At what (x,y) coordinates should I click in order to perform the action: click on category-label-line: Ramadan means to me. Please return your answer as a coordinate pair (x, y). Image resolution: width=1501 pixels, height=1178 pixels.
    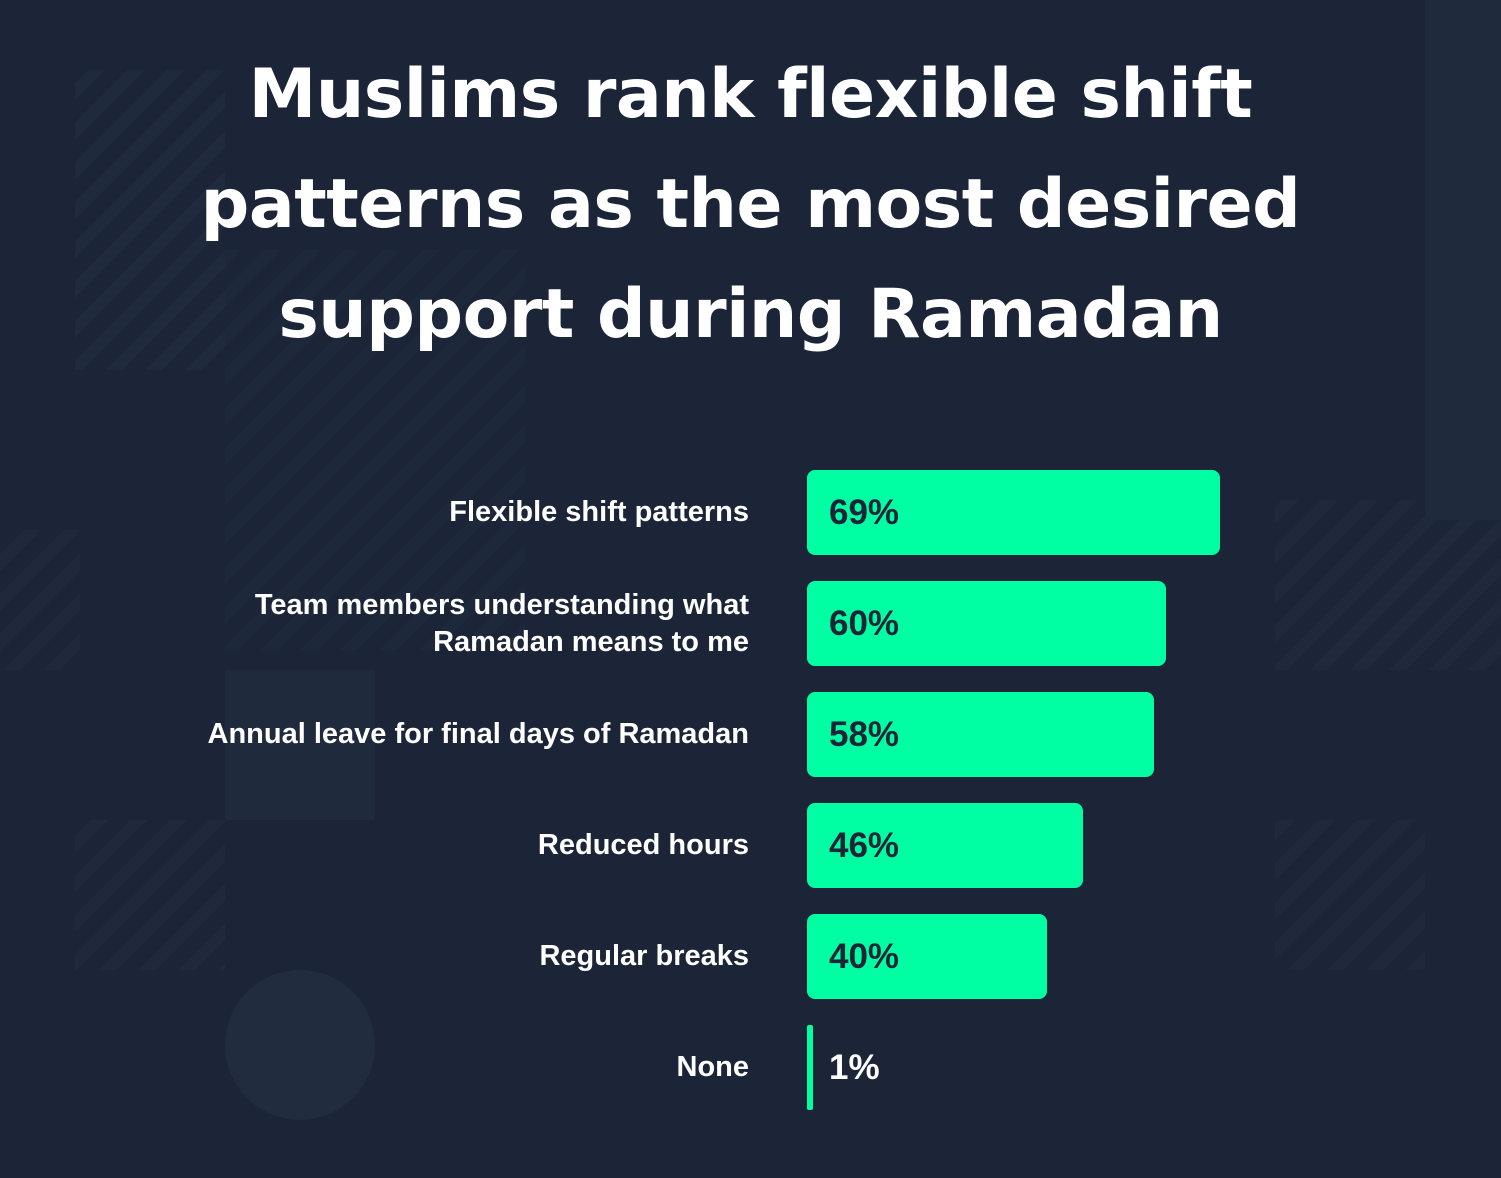
    Looking at the image, I should click on (591, 641).